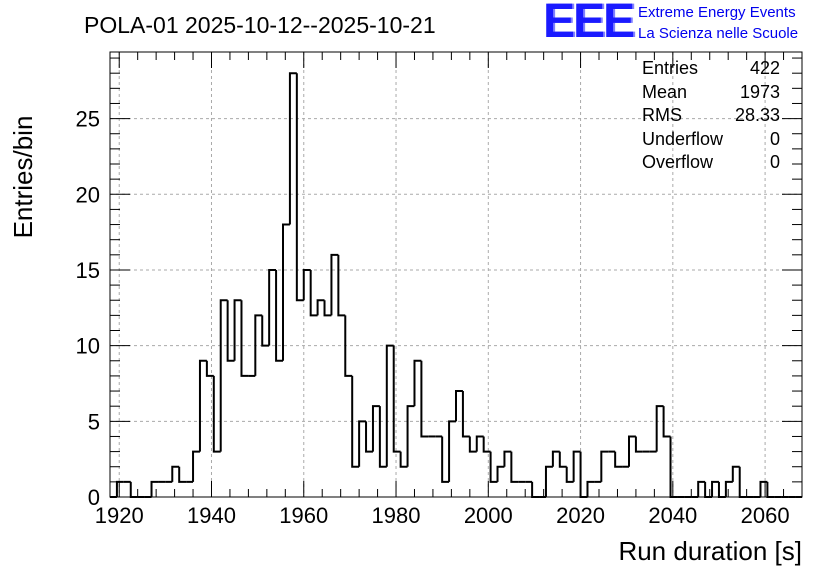 This screenshot has height=572, width=836. What do you see at coordinates (670, 68) in the screenshot?
I see `stats-label: Entries` at bounding box center [670, 68].